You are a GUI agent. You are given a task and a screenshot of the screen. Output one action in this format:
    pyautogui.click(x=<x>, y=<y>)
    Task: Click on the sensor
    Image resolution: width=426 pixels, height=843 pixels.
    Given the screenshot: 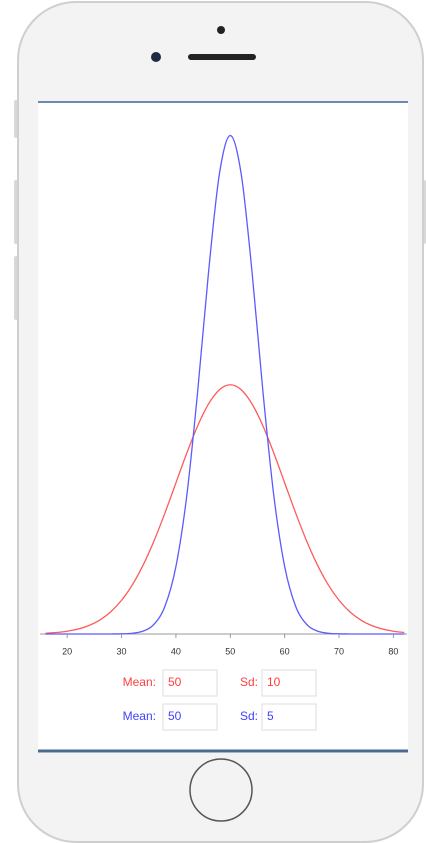 What is the action you would take?
    pyautogui.click(x=221, y=30)
    